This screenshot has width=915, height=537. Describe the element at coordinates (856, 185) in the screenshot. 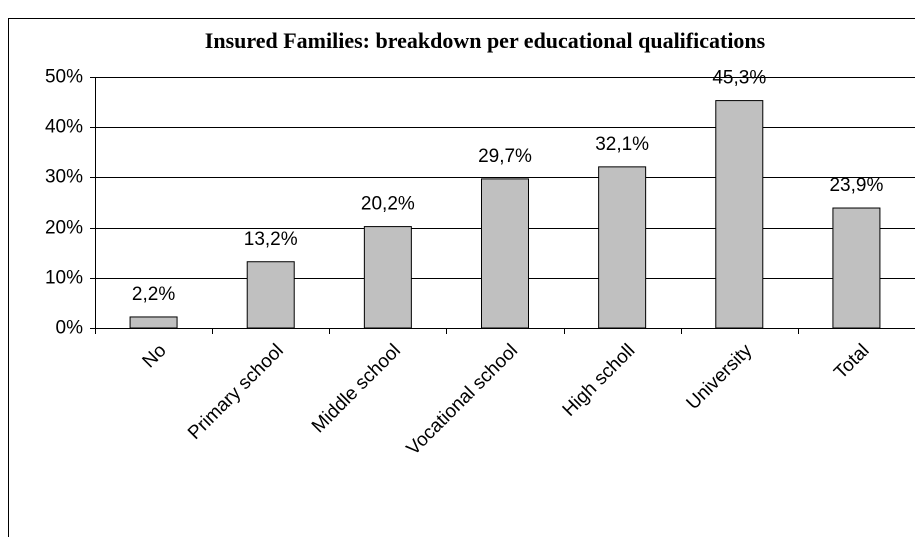

I see `value-label: 23,9%` at that location.